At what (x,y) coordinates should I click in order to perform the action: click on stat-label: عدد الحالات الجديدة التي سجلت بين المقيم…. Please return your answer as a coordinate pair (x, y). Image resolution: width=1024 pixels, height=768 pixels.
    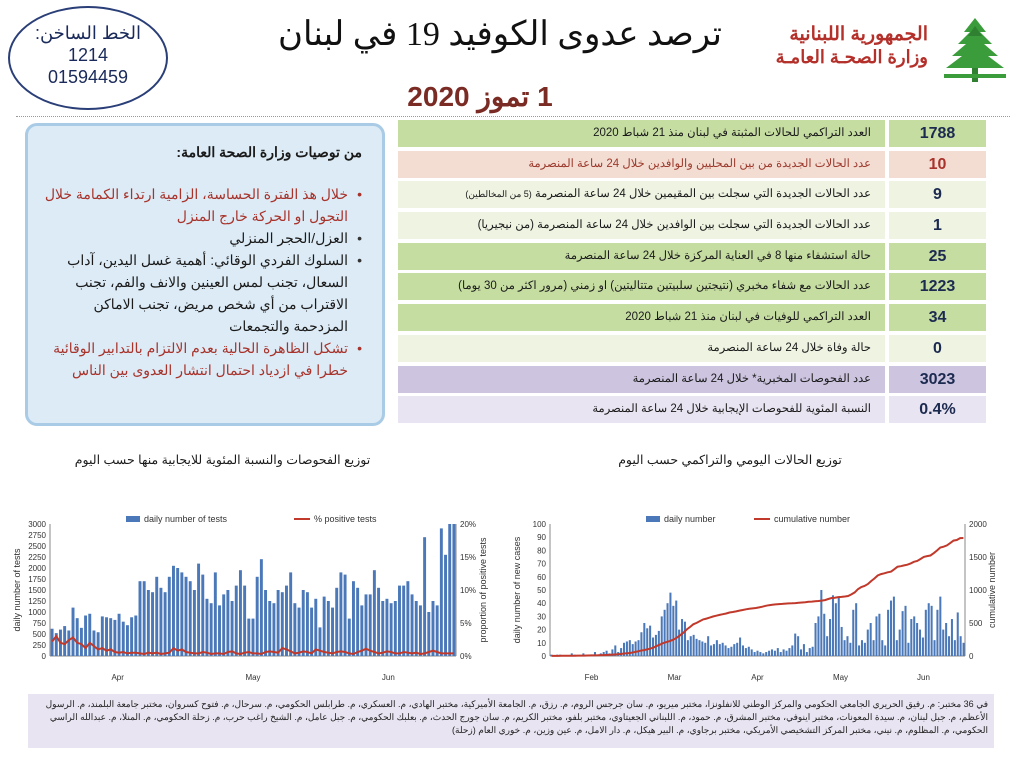
    Looking at the image, I should click on (641, 195).